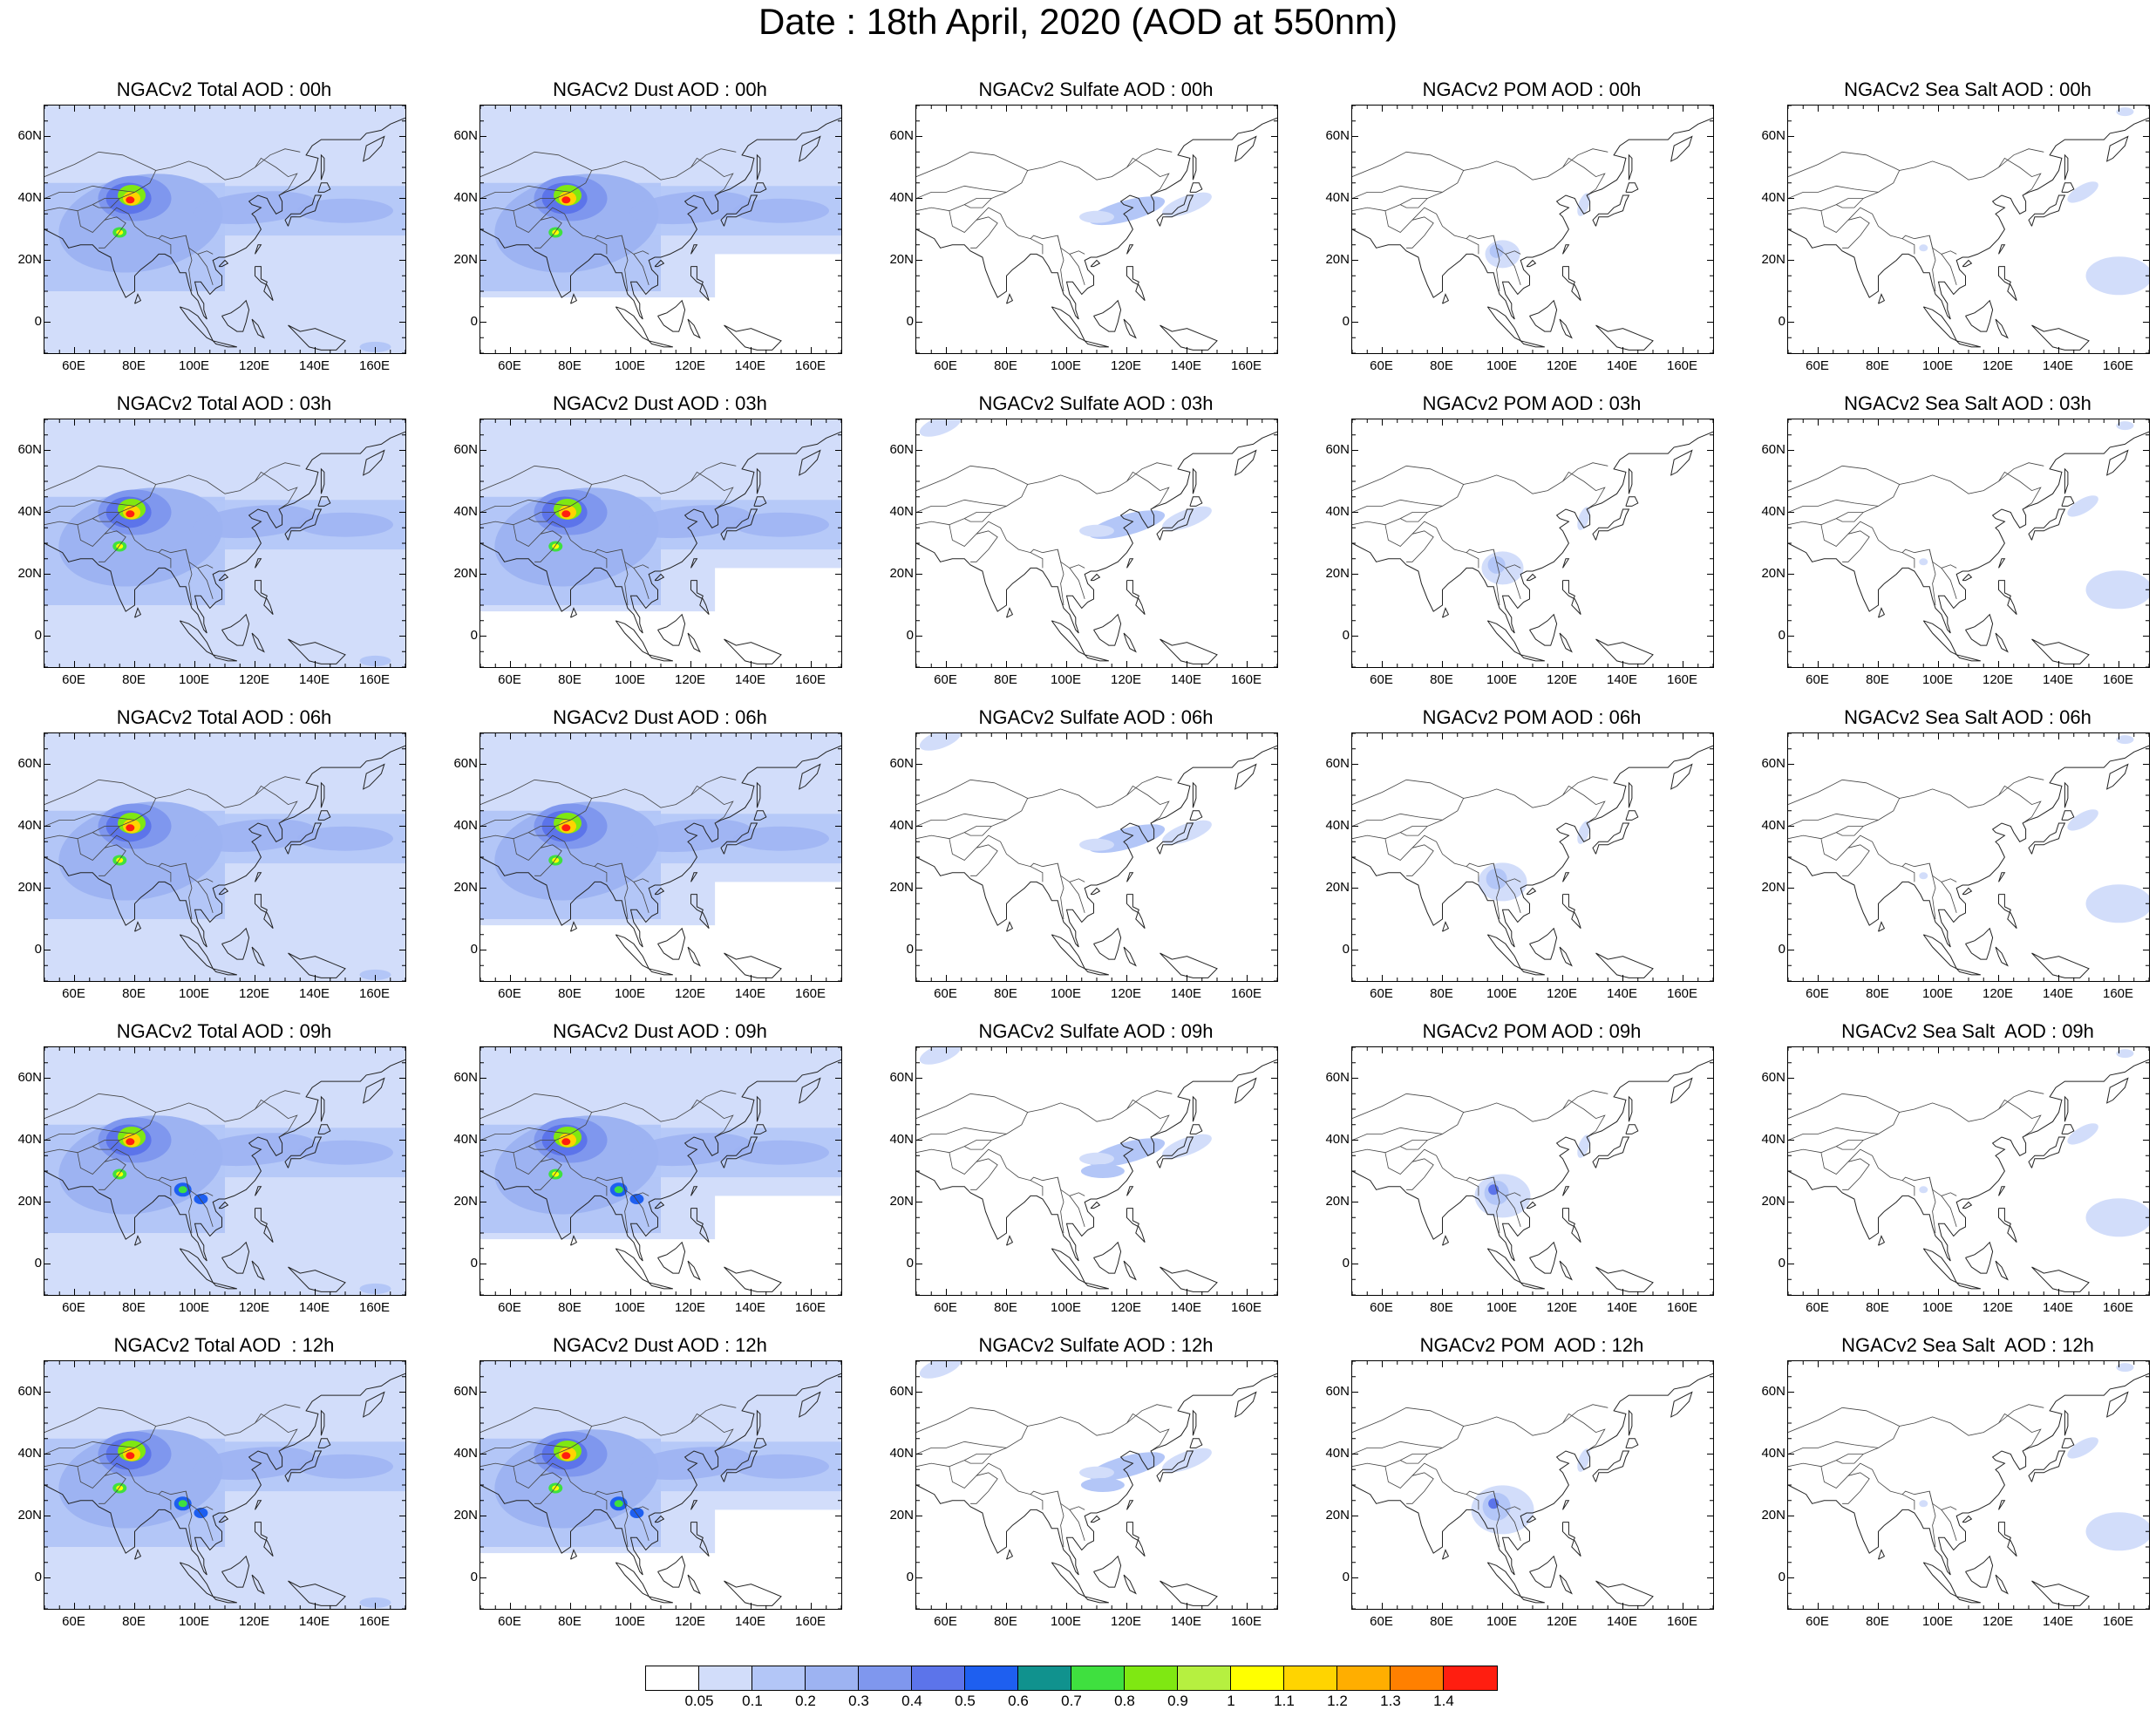  Describe the element at coordinates (1443, 1701) in the screenshot. I see `colorbar-label: 1.4` at that location.